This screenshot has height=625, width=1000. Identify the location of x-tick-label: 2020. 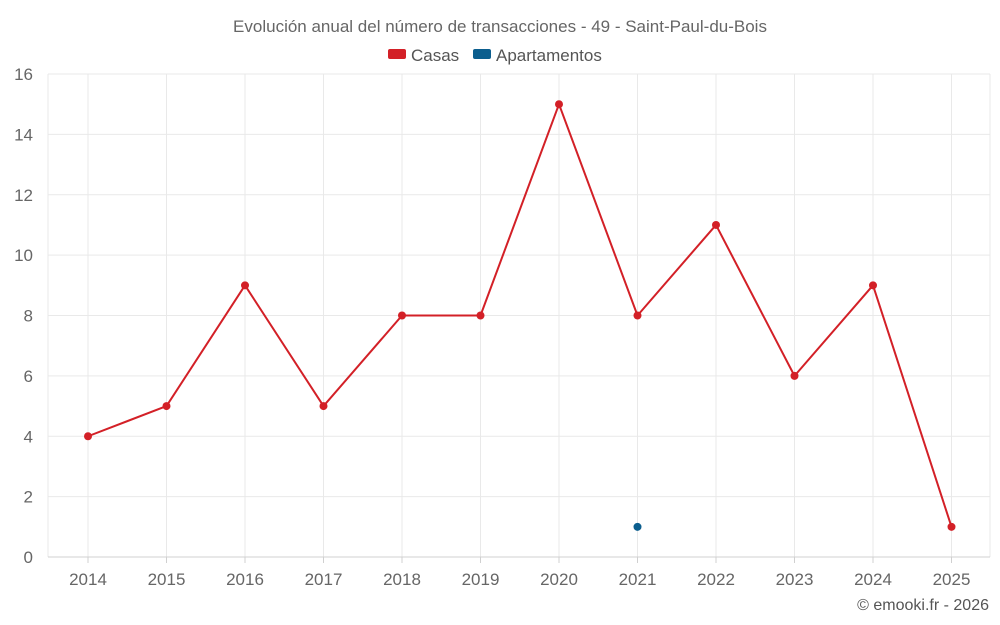
(559, 579).